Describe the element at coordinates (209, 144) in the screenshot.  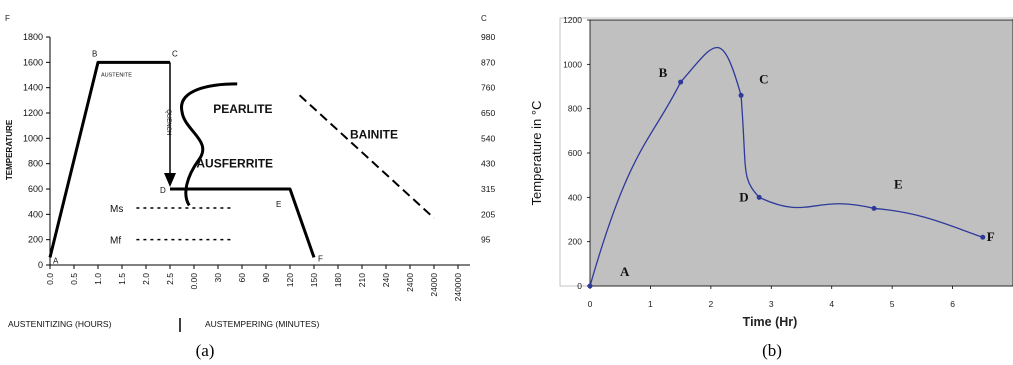
I see `pearlite-boundary-curve` at that location.